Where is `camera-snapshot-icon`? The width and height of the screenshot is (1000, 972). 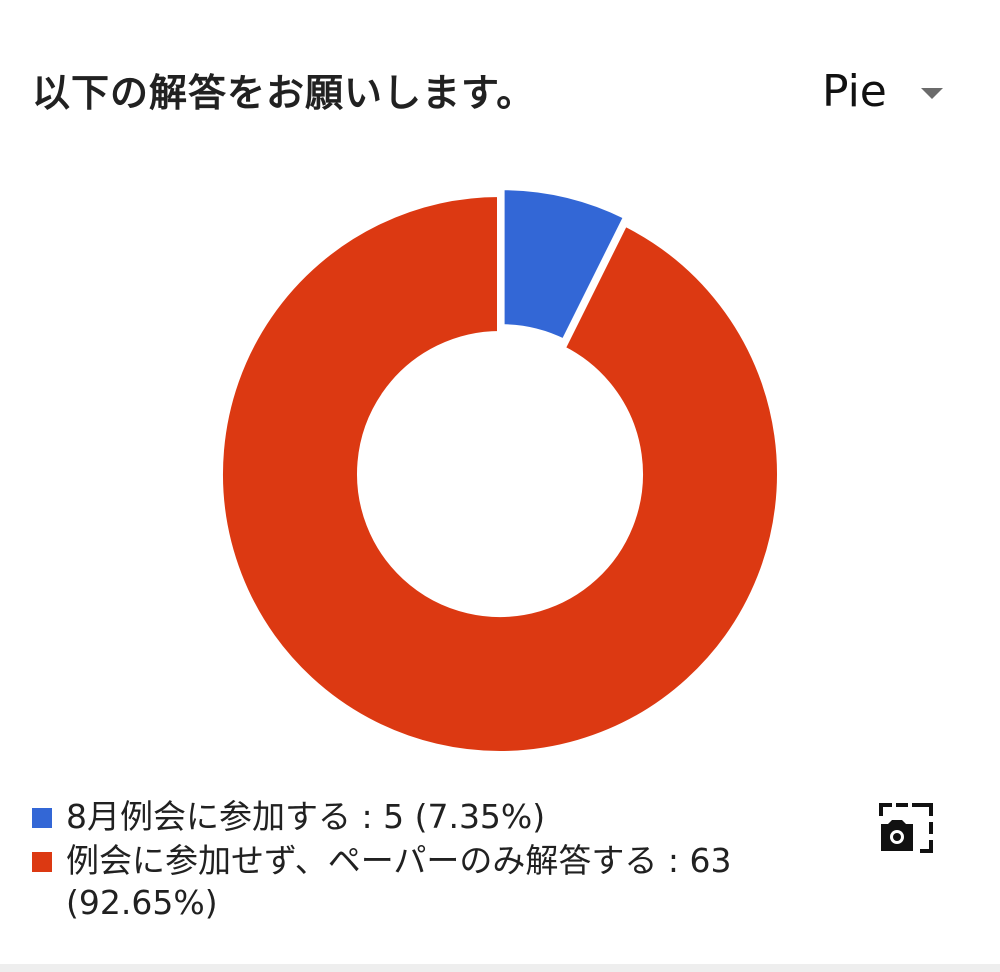
camera-snapshot-icon is located at coordinates (906, 828).